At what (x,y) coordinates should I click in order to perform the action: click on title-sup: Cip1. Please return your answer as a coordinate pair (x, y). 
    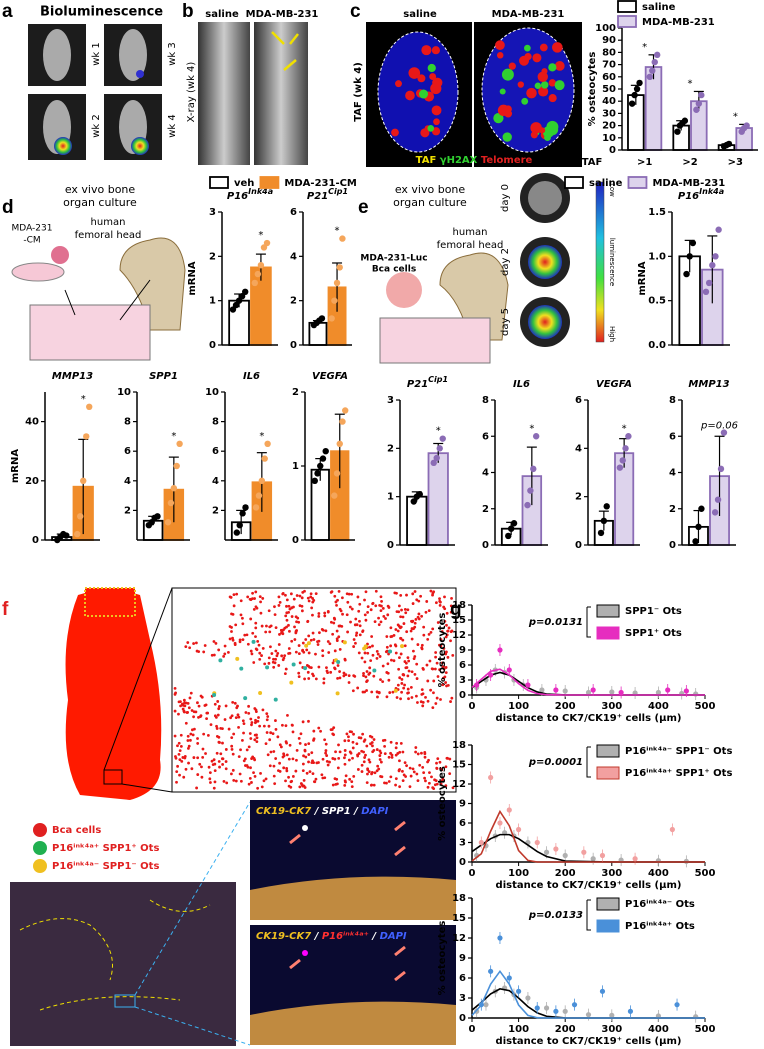
    Looking at the image, I should click on (338, 191).